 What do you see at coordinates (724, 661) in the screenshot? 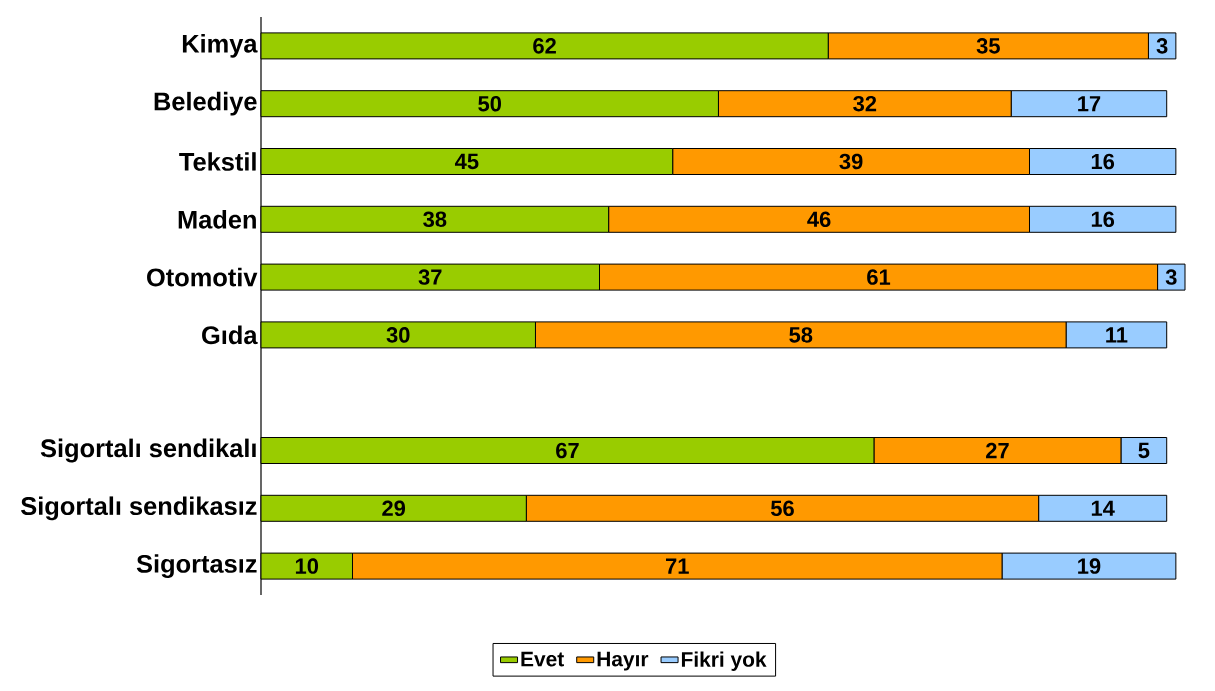
I see `legend-label: Fikri yok` at bounding box center [724, 661].